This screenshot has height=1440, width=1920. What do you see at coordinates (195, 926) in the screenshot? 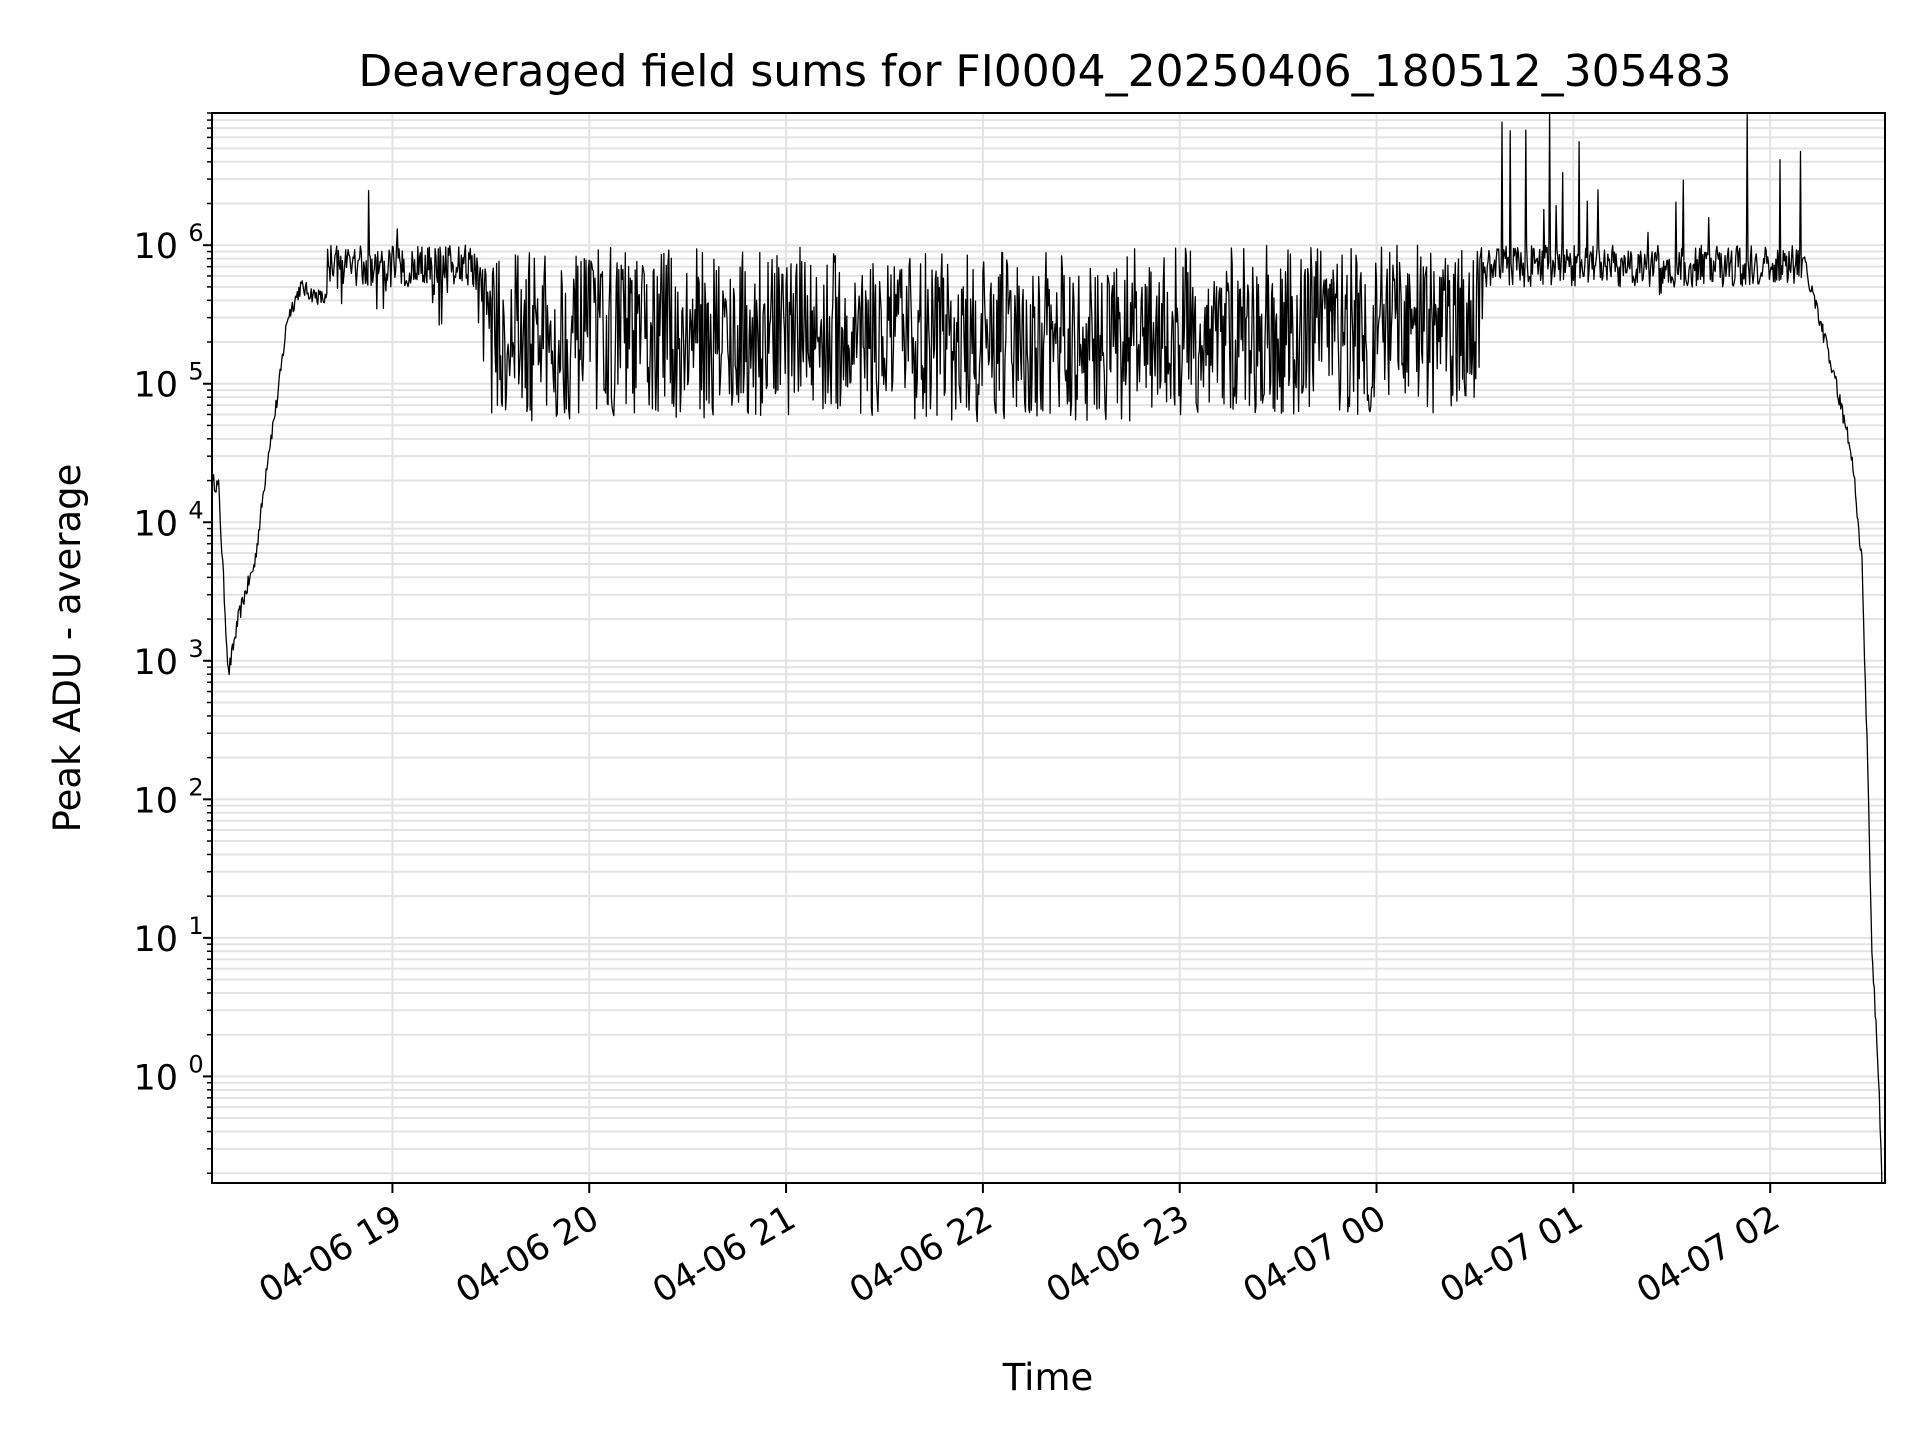
I see `y-tick-exponent: 1` at bounding box center [195, 926].